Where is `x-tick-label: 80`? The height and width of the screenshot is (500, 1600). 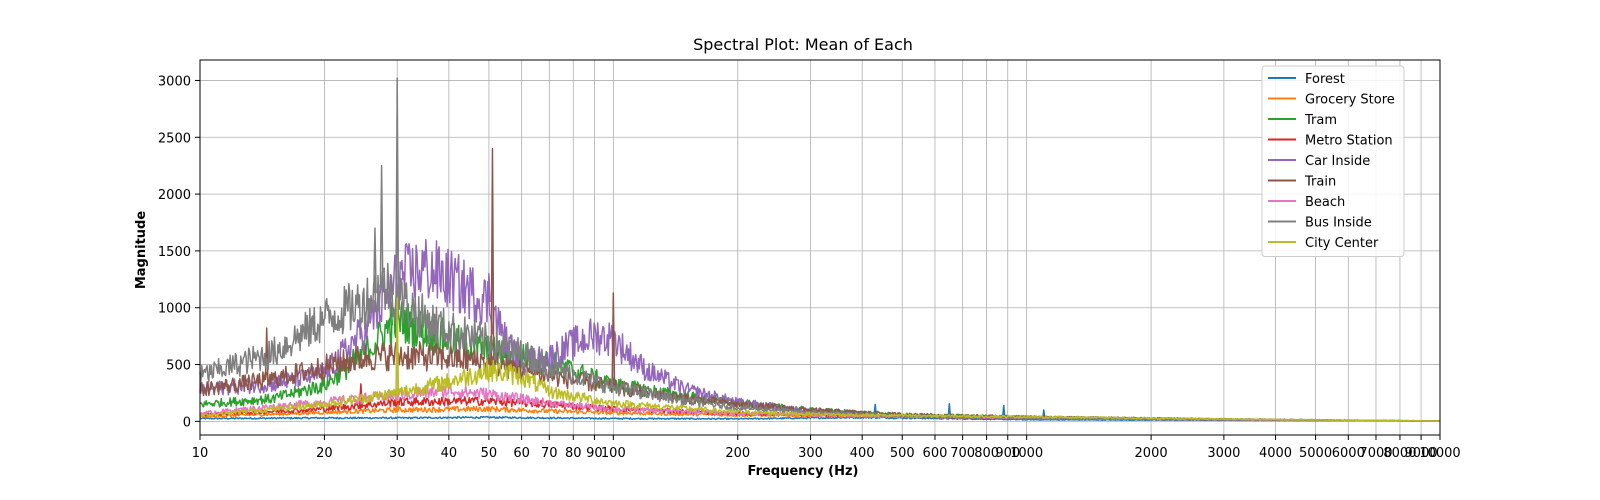 x-tick-label: 80 is located at coordinates (573, 453).